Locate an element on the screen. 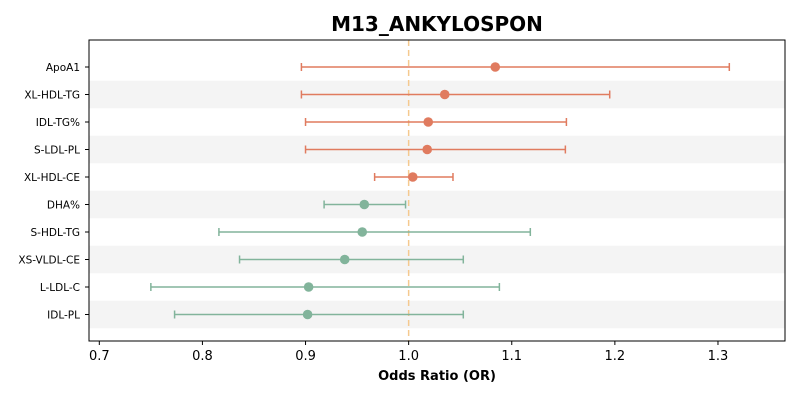  x-tick-label: 1.3 is located at coordinates (718, 356).